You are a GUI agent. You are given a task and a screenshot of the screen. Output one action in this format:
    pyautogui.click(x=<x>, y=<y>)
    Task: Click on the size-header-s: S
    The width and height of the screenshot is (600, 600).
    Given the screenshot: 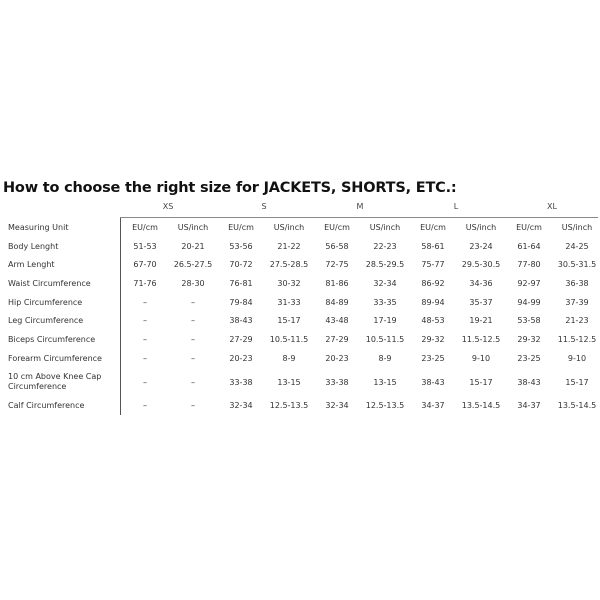 What is the action you would take?
    pyautogui.click(x=264, y=206)
    